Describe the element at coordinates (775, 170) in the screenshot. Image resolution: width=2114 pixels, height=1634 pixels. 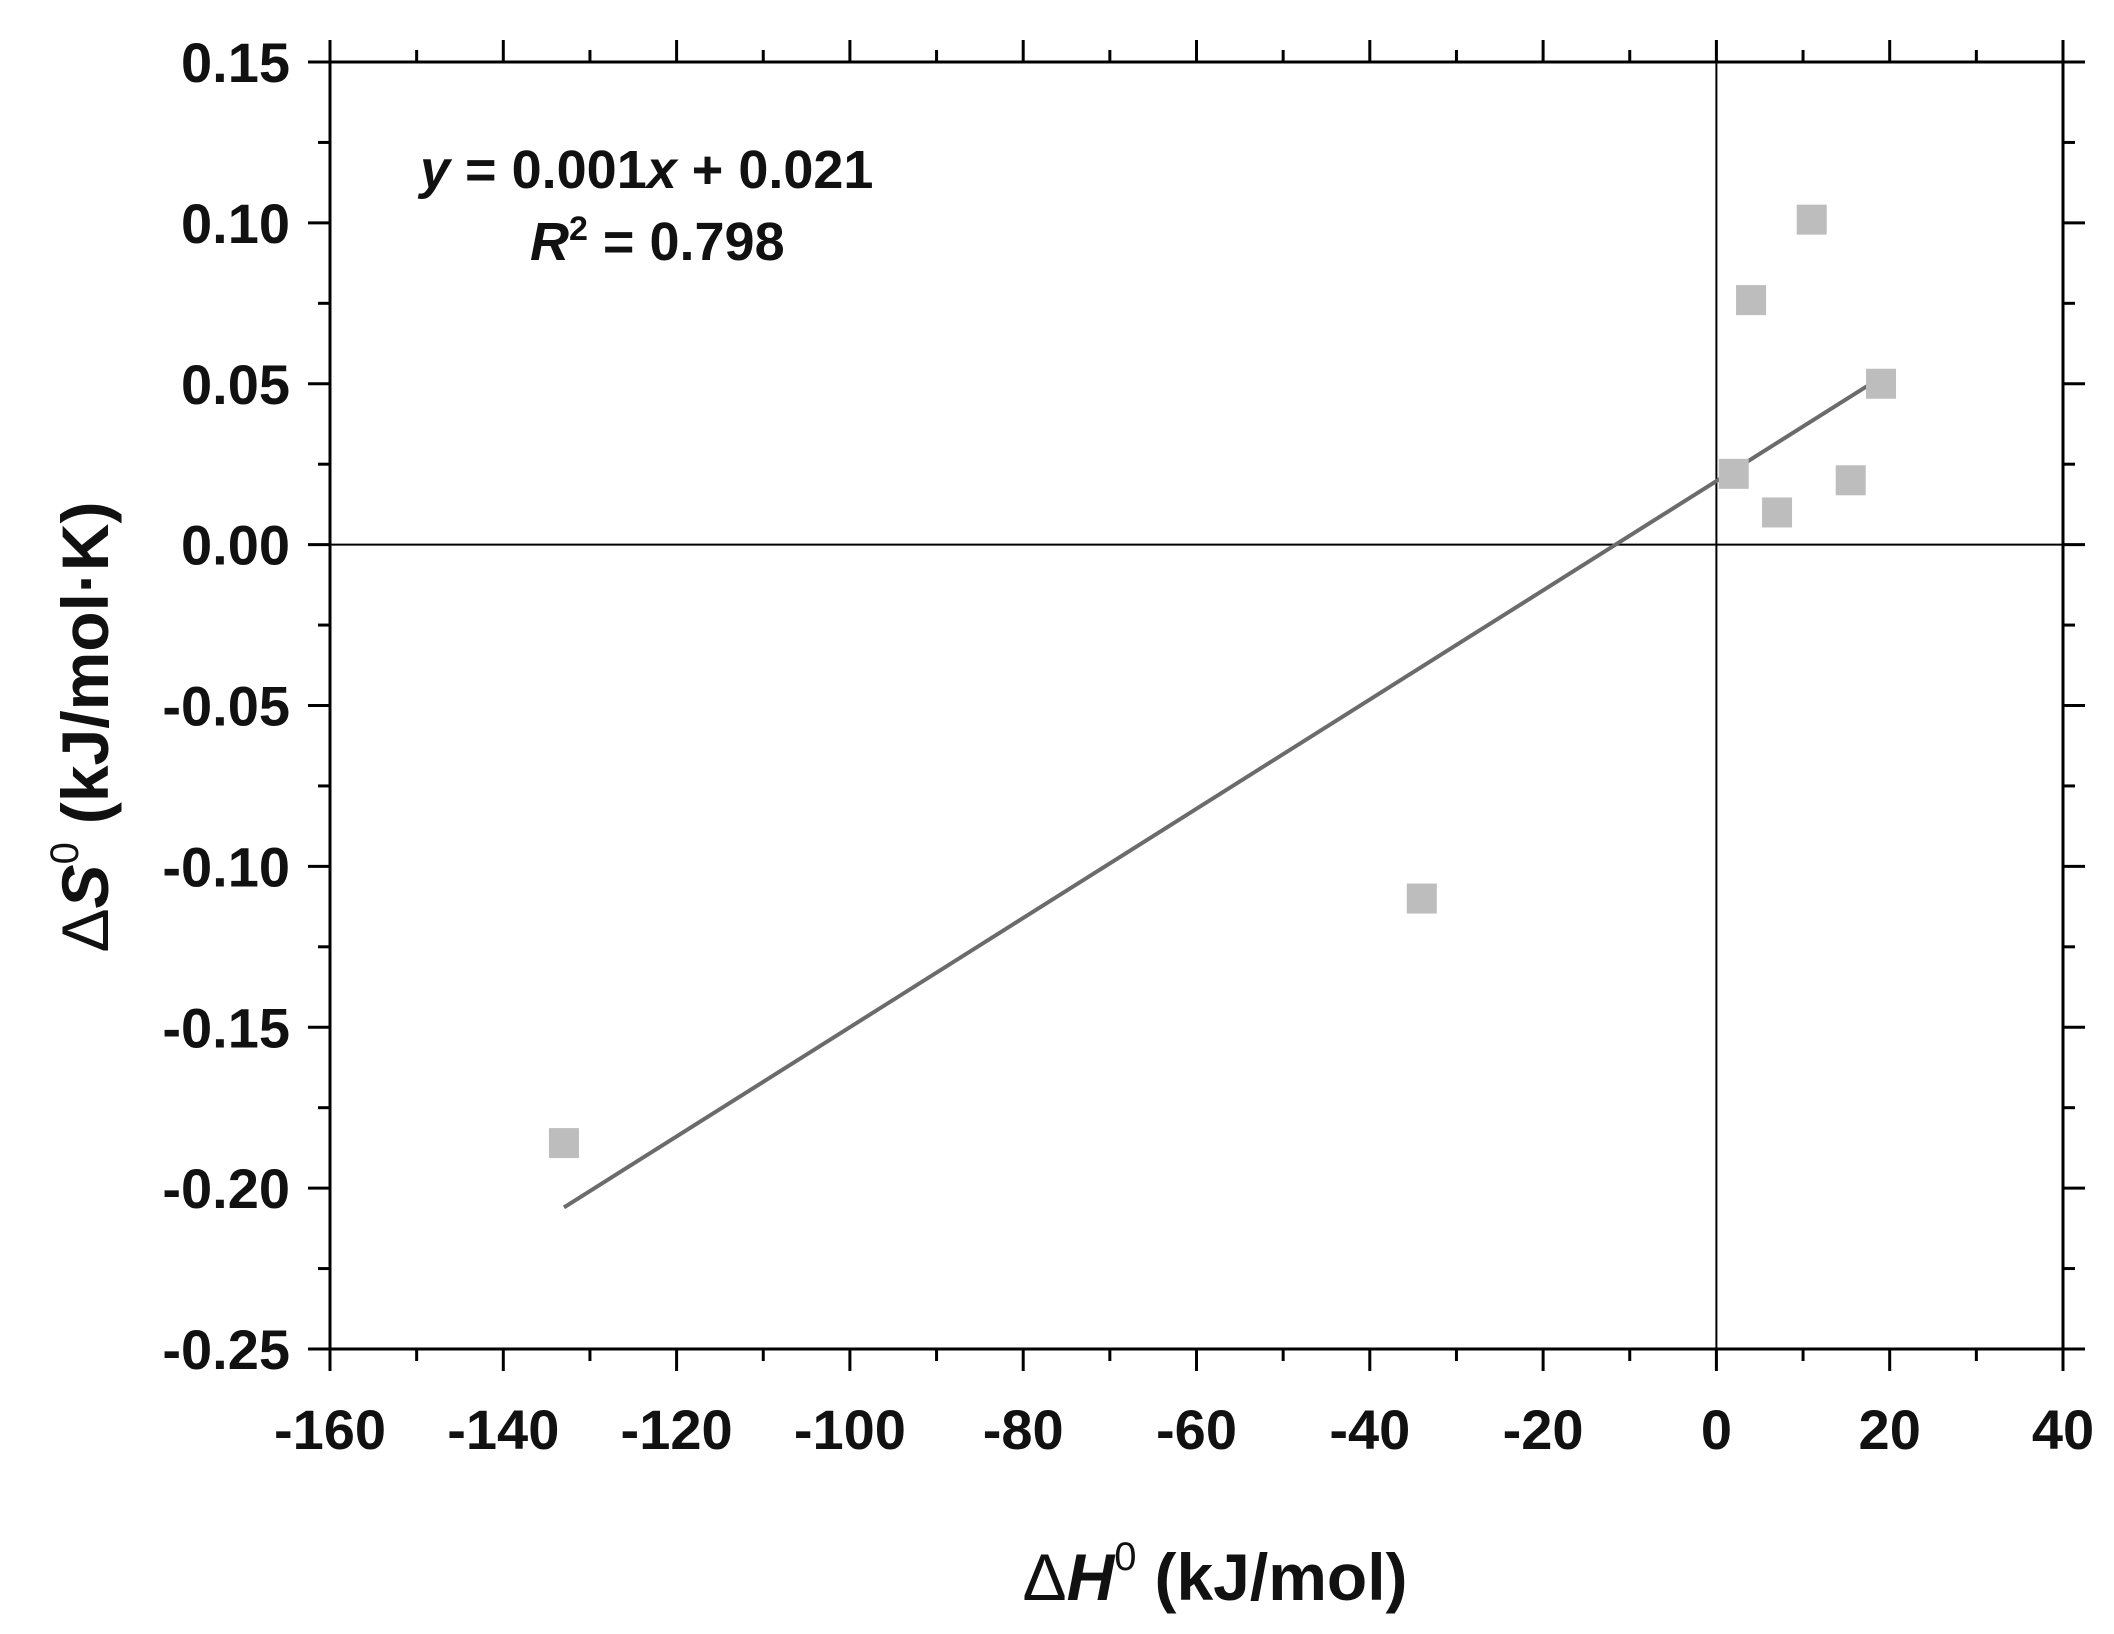
I see `equation-intercept: + 0.021` at that location.